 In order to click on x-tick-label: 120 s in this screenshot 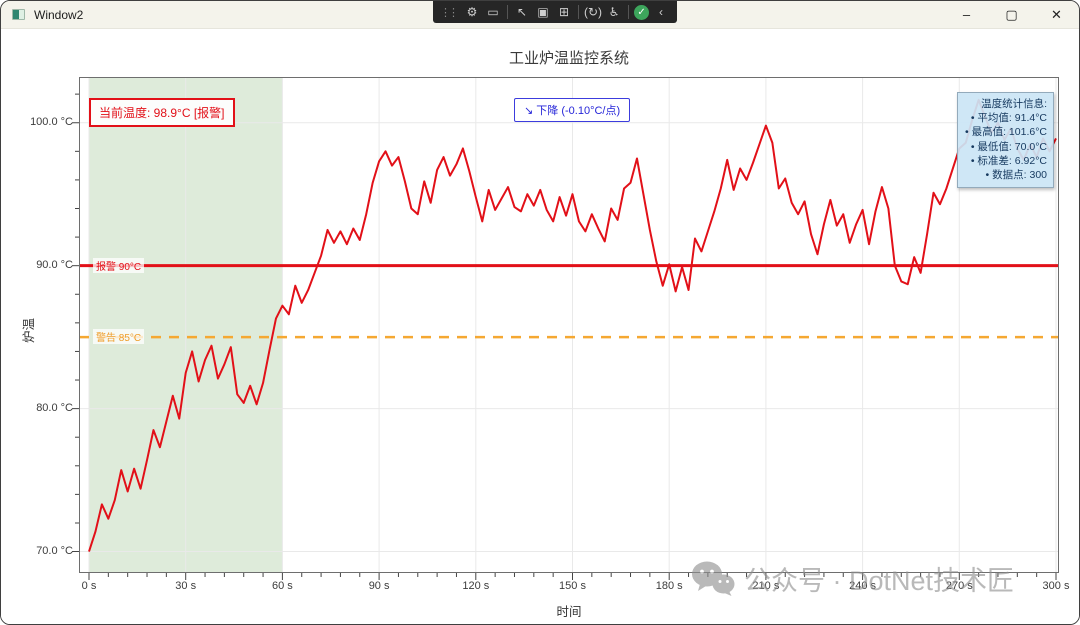, I will do `click(476, 586)`.